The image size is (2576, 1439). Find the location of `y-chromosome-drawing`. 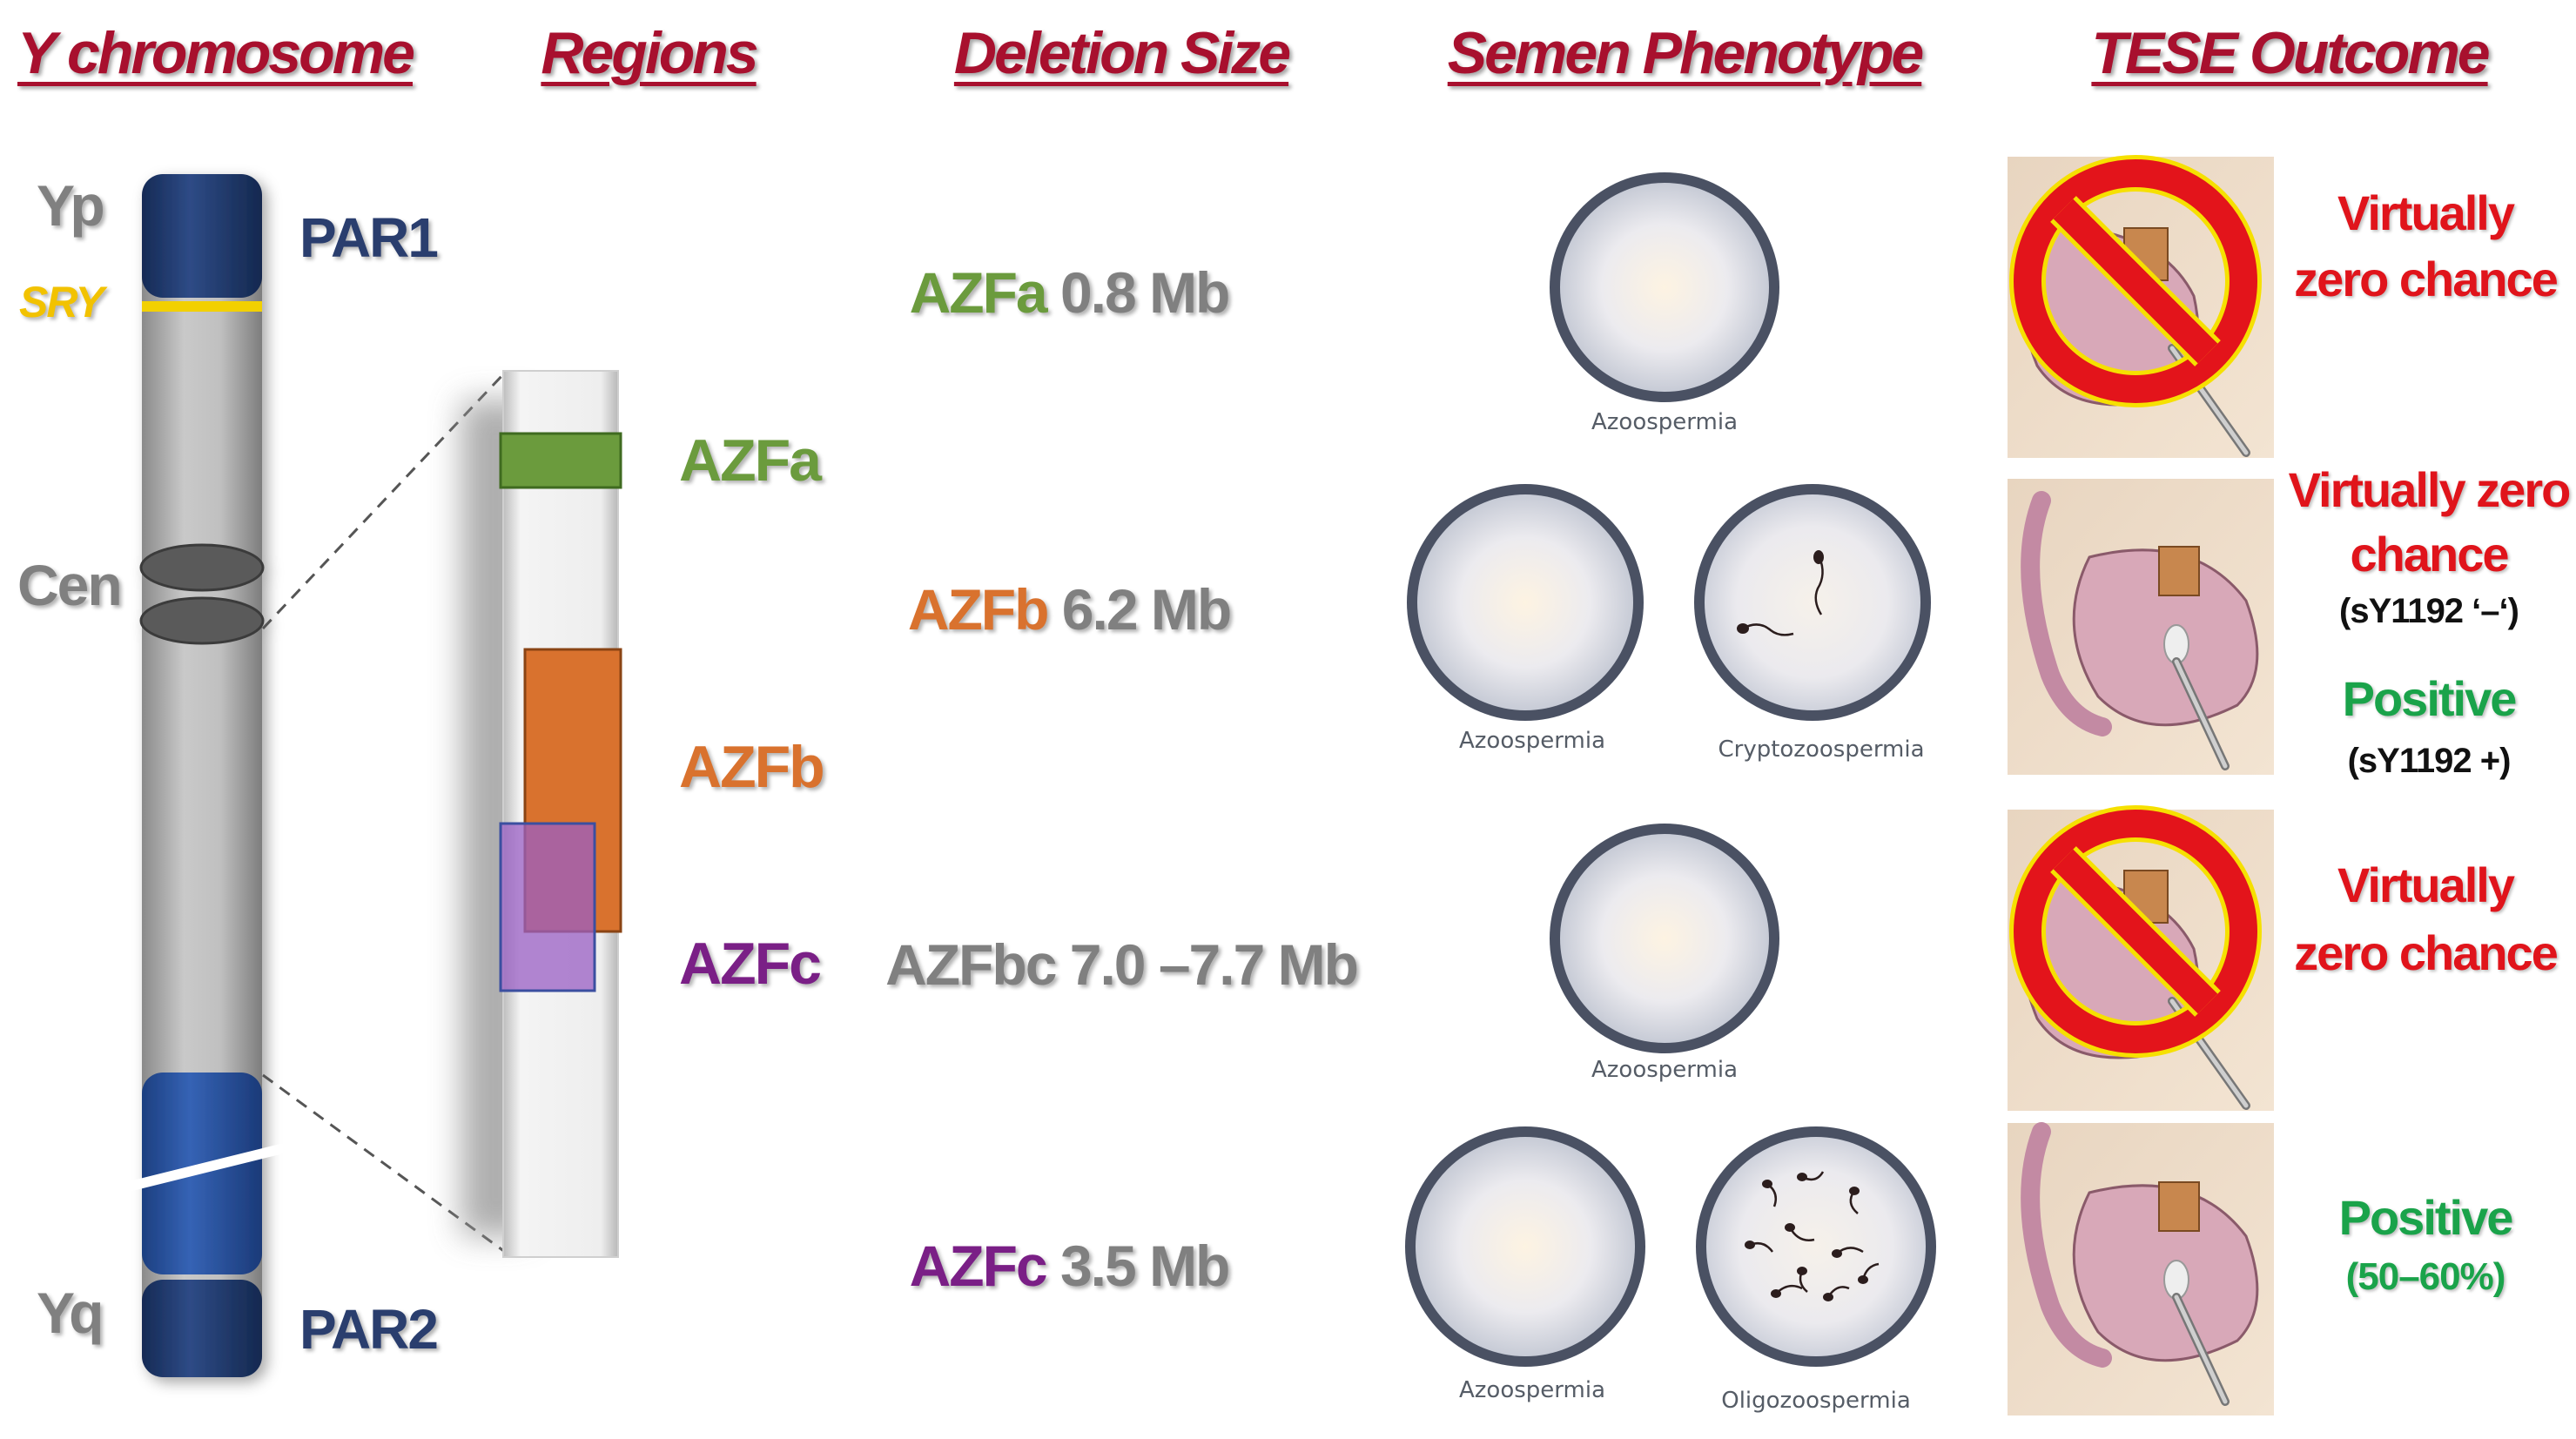

y-chromosome-drawing is located at coordinates (202, 775).